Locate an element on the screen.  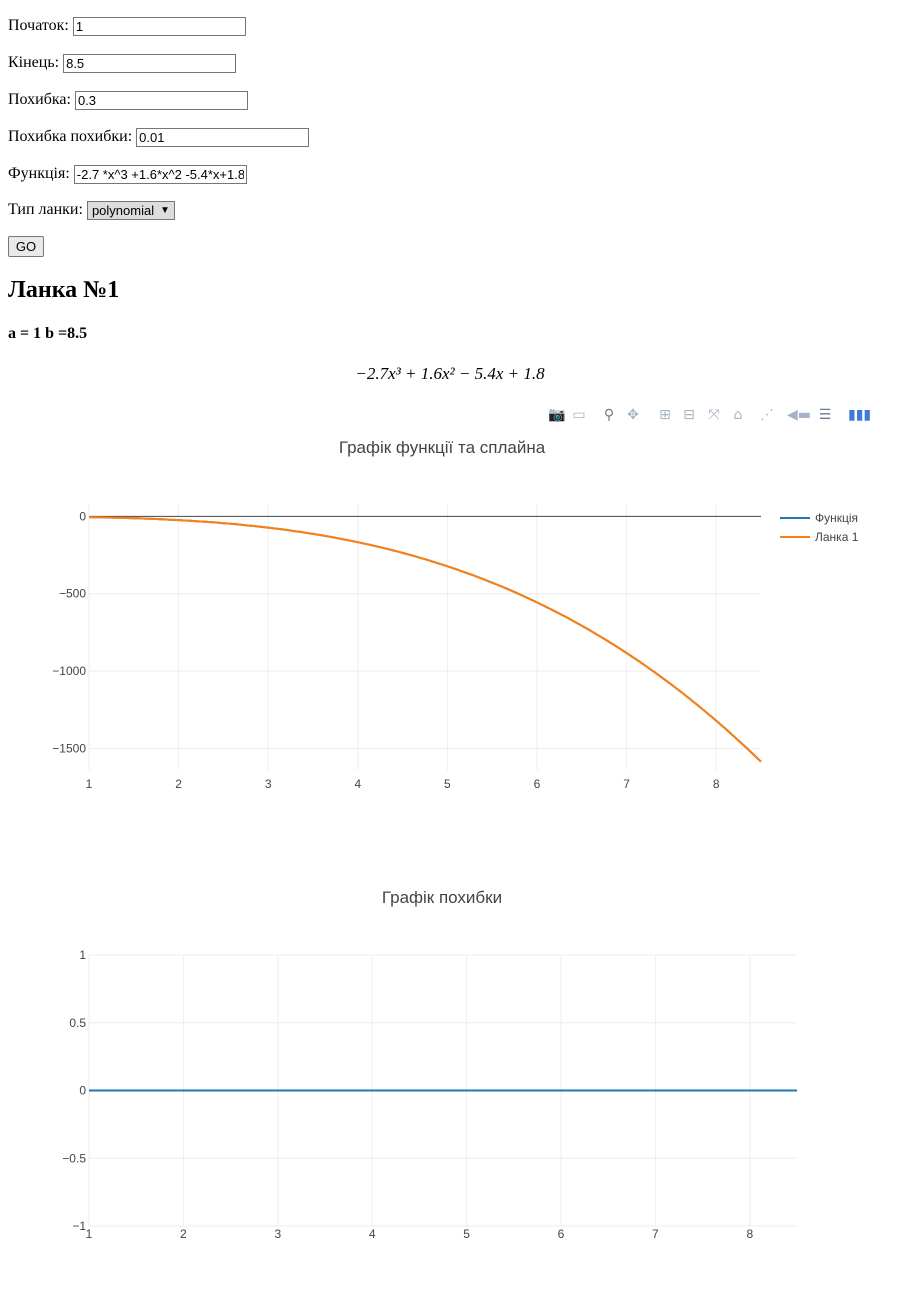
zoom-out-icon: ⊟ is located at coordinates (689, 415).